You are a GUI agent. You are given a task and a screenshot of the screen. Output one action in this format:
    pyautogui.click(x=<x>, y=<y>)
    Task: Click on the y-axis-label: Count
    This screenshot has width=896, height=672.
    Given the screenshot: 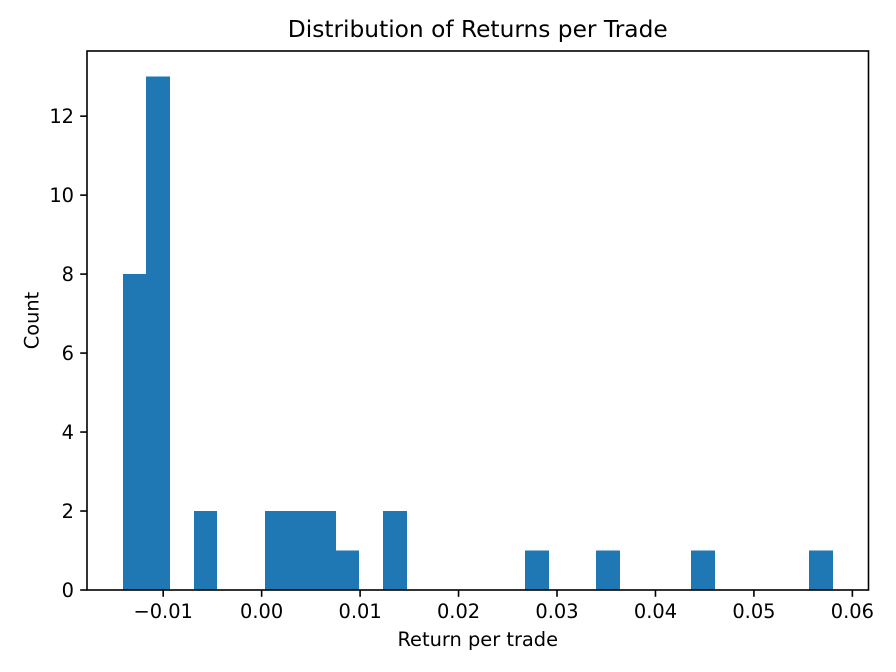 What is the action you would take?
    pyautogui.click(x=32, y=320)
    